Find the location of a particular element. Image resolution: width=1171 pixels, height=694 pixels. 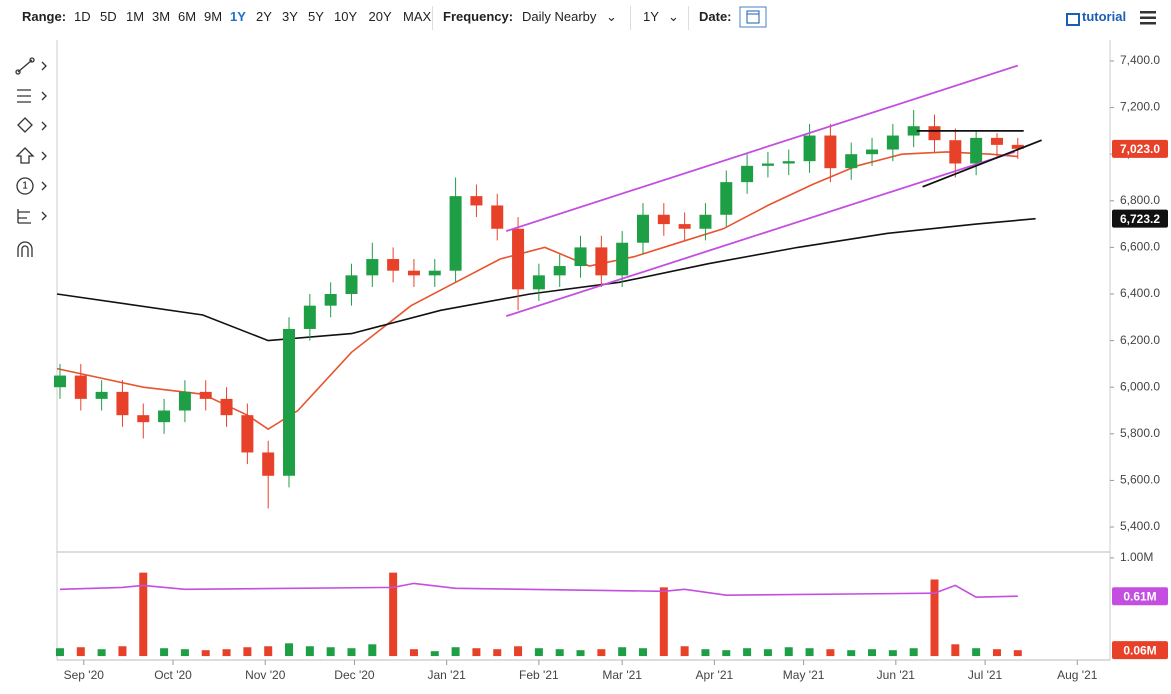

volume-average is located at coordinates (538, 590).